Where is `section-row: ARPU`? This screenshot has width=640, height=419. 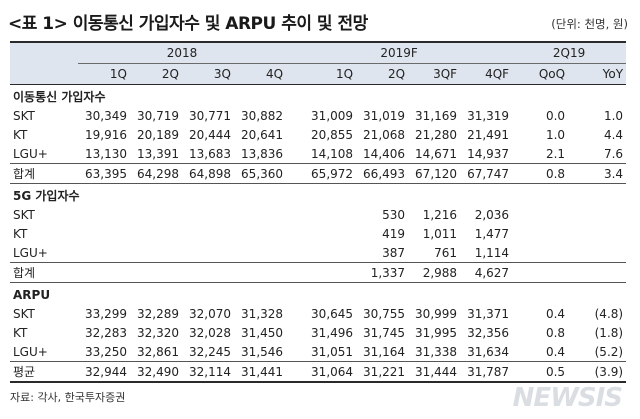 section-row: ARPU is located at coordinates (318, 294).